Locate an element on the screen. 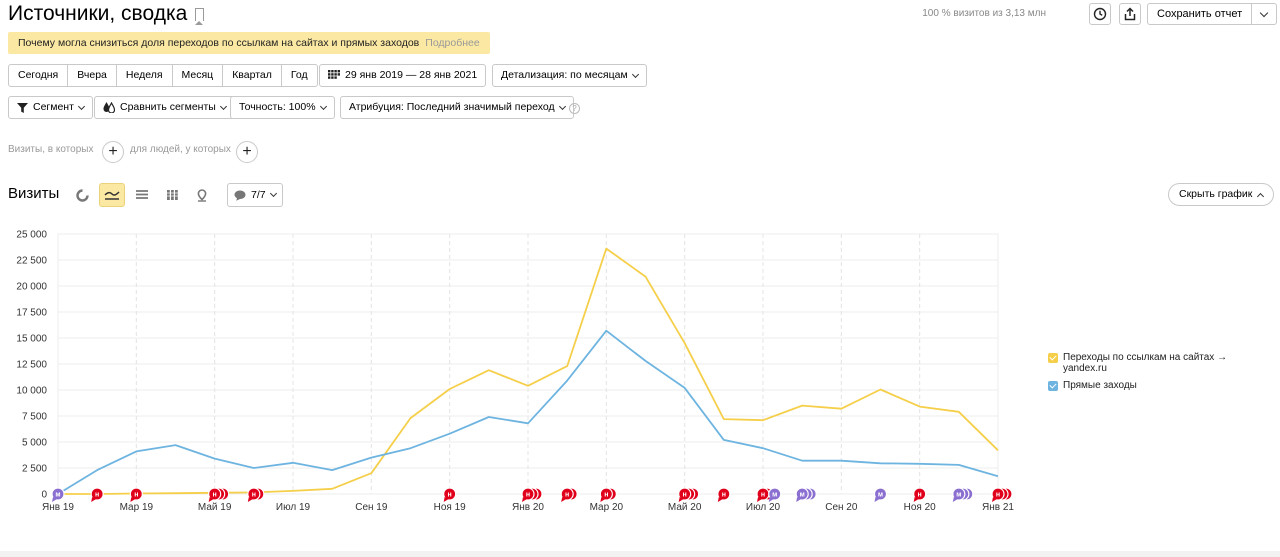 This screenshot has height=557, width=1280. legend-item: Прямые заходы is located at coordinates (1158, 385).